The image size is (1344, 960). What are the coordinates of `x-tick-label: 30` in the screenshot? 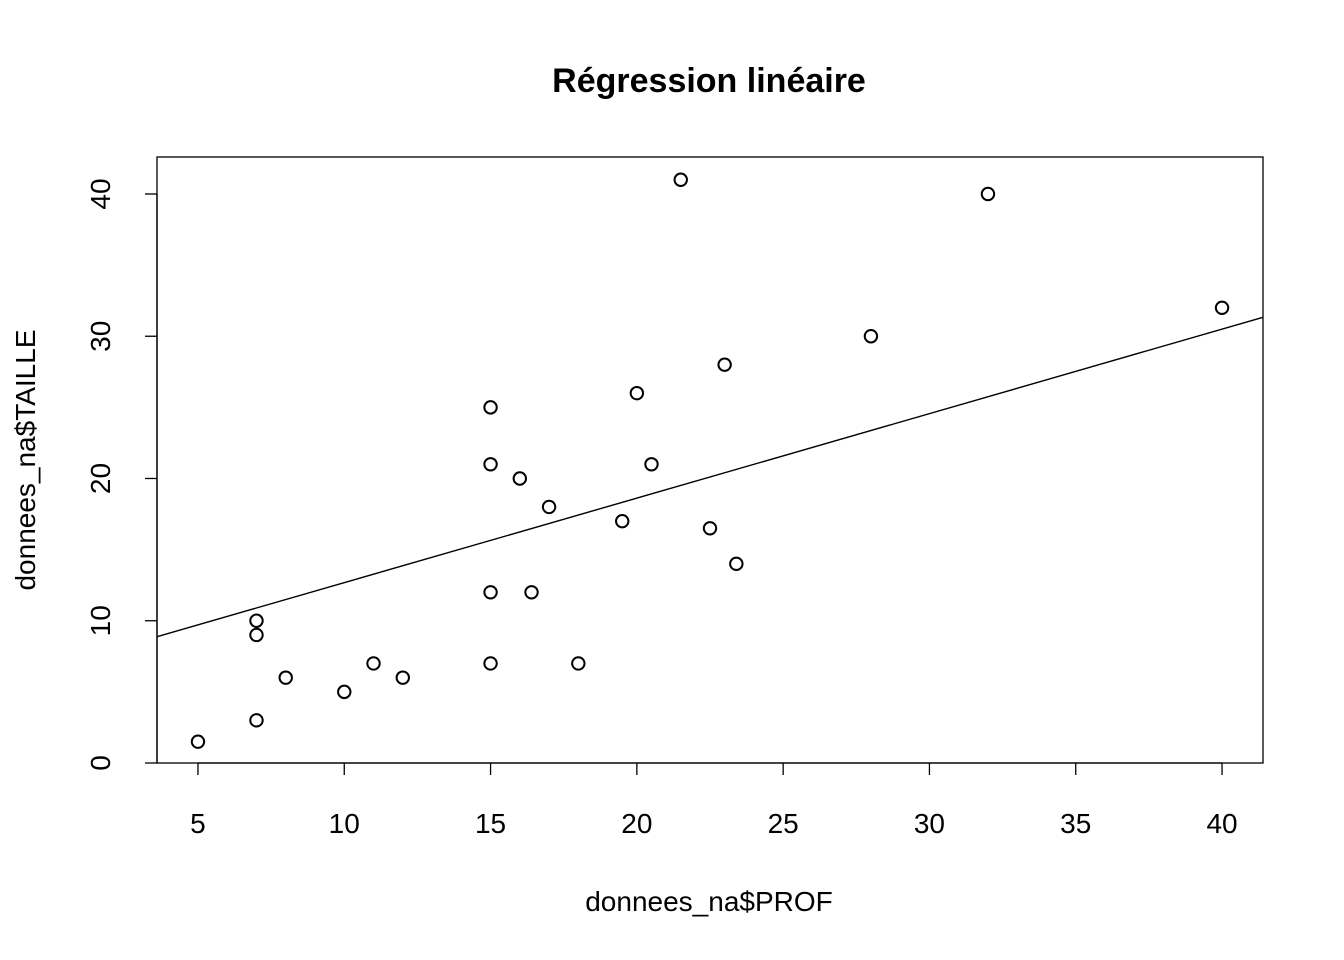 It's located at (929, 823).